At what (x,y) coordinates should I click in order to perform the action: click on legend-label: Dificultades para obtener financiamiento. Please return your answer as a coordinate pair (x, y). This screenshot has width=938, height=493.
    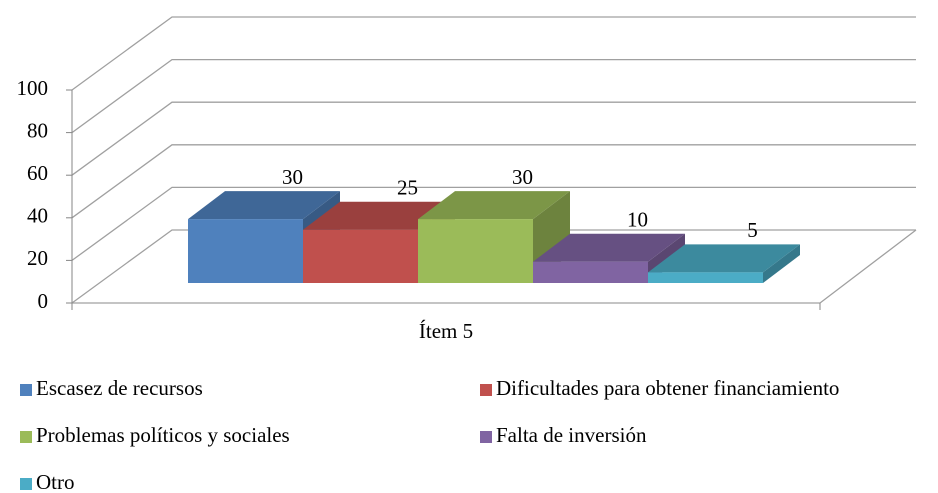
    Looking at the image, I should click on (667, 388).